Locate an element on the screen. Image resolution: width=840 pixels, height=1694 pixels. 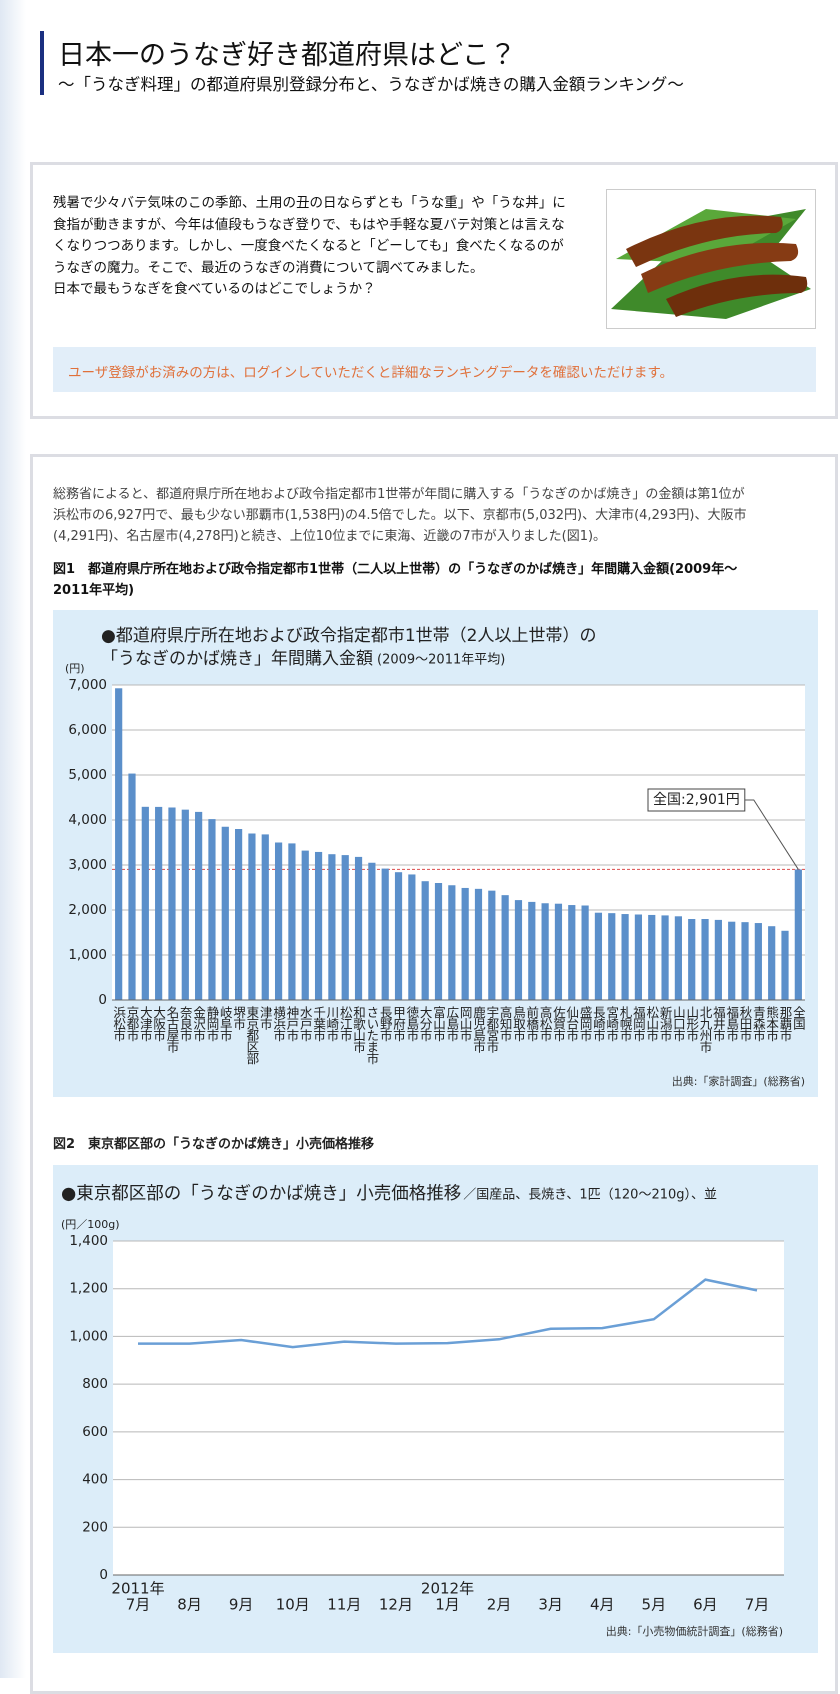
chart-subtitle: (2009～2011年平均) is located at coordinates (441, 660).